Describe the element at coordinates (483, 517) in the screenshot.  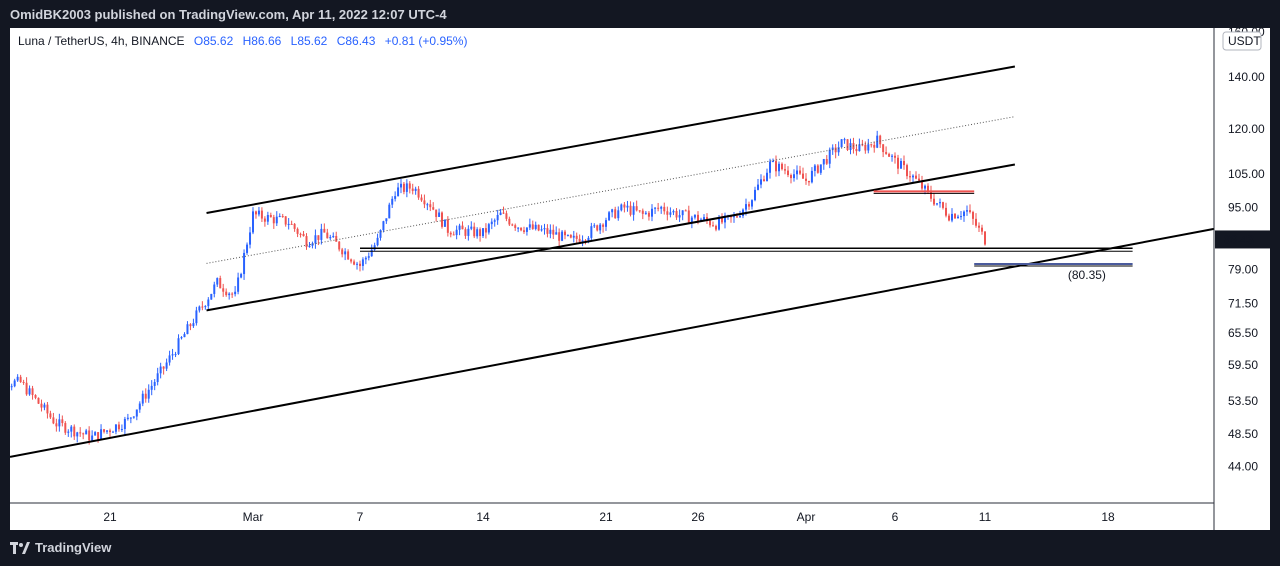
I see `time-tick-label: 14` at that location.